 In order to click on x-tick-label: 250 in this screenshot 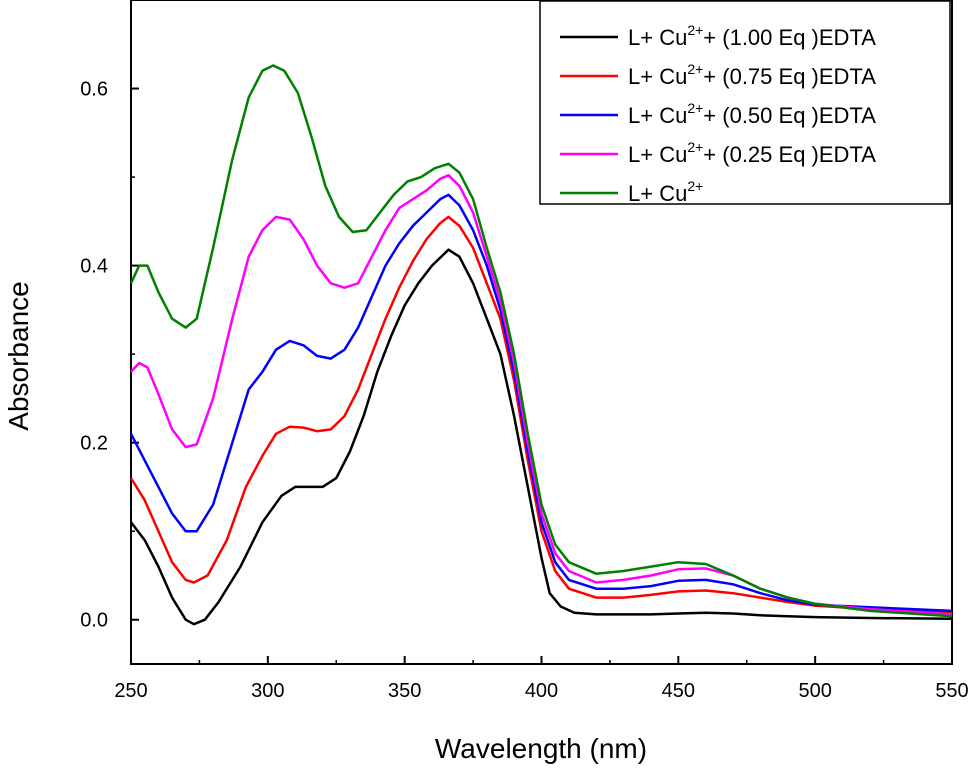, I will do `click(130, 691)`.